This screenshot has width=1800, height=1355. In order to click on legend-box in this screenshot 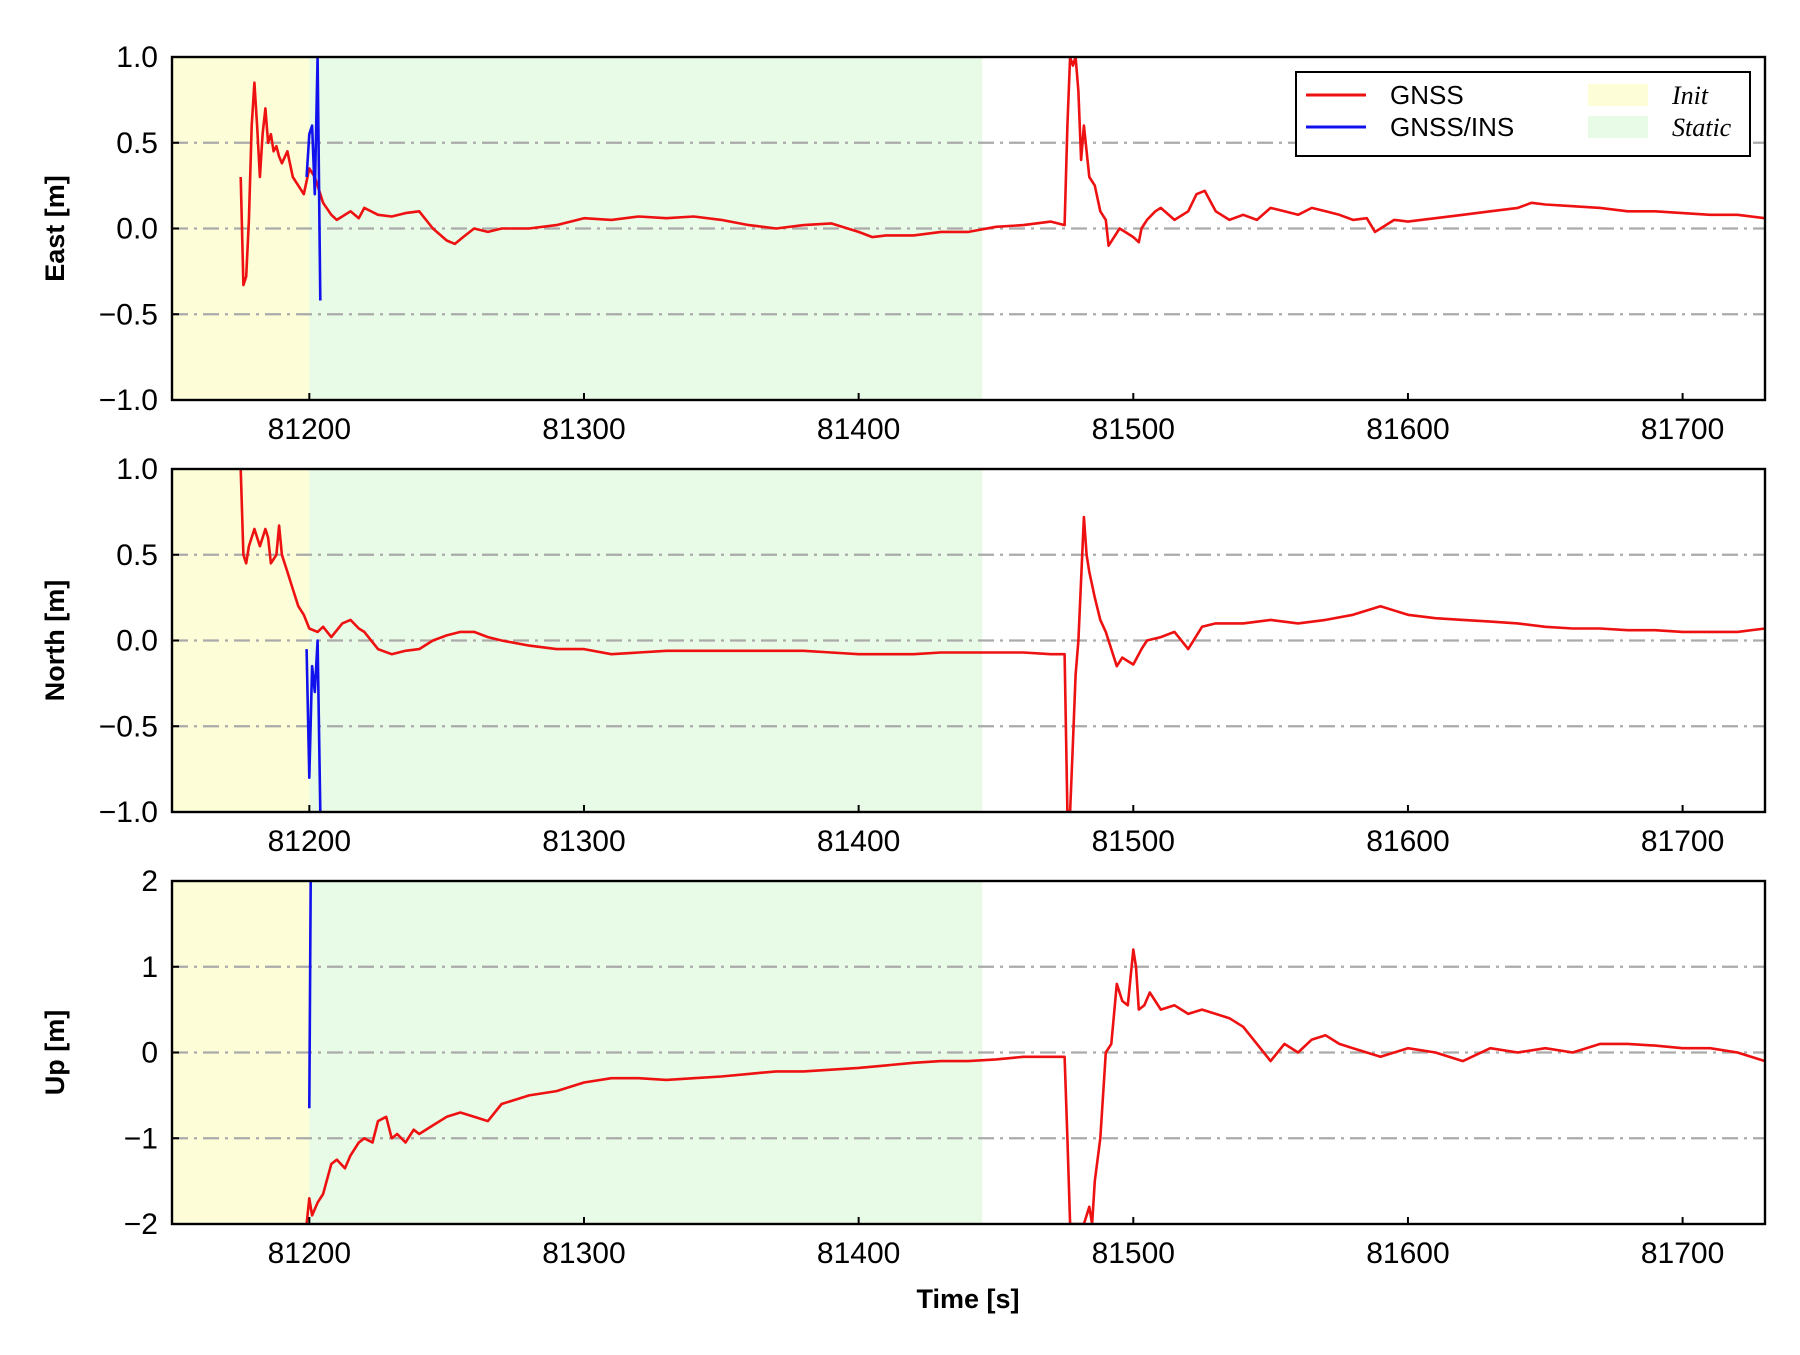, I will do `click(1523, 114)`.